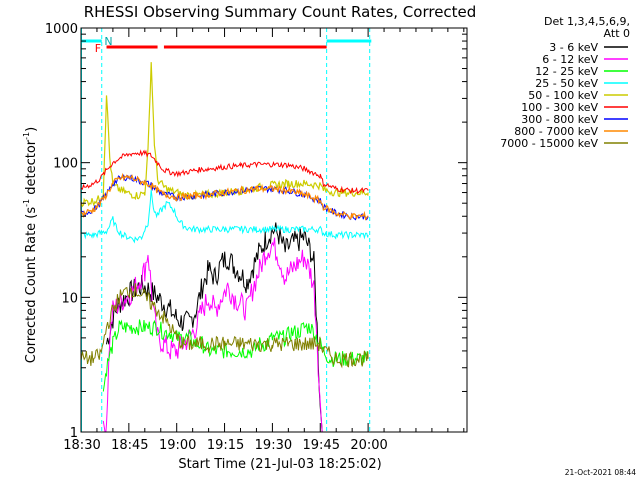 This screenshot has height=480, width=640. What do you see at coordinates (321, 445) in the screenshot?
I see `x-tick-label: 19:45` at bounding box center [321, 445].